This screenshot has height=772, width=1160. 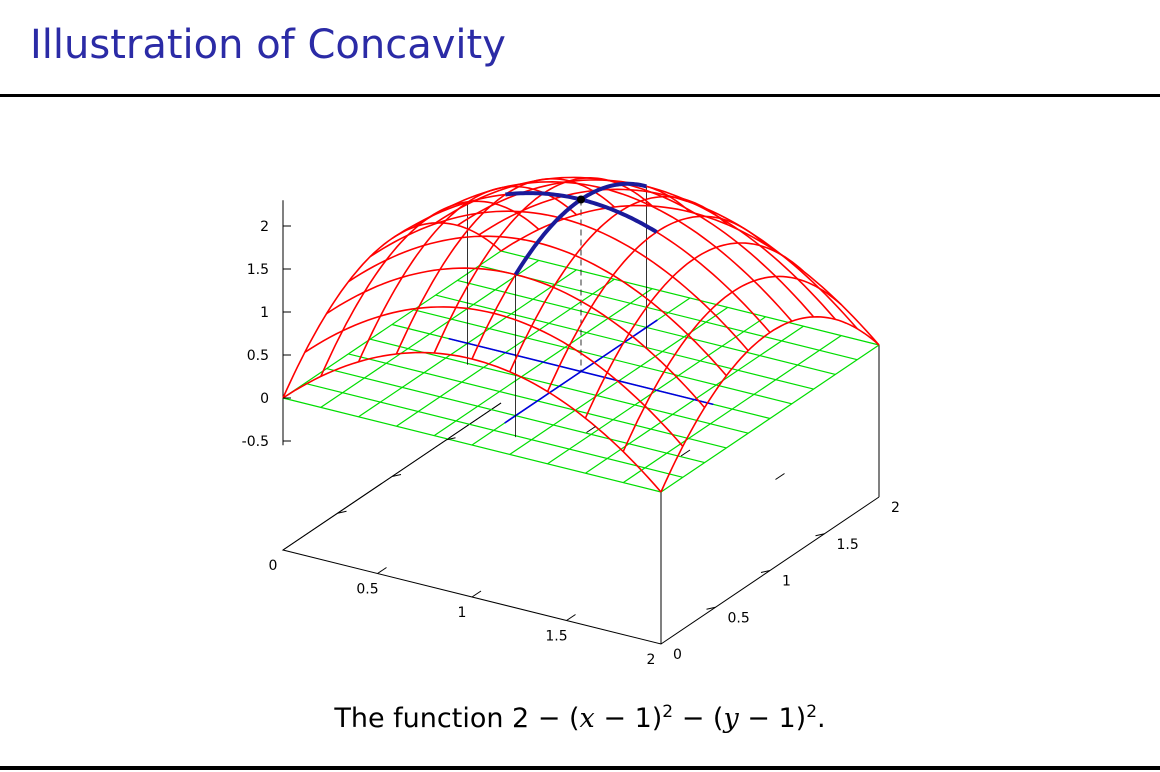 What do you see at coordinates (895, 508) in the screenshot?
I see `y-tick-label: 2` at bounding box center [895, 508].